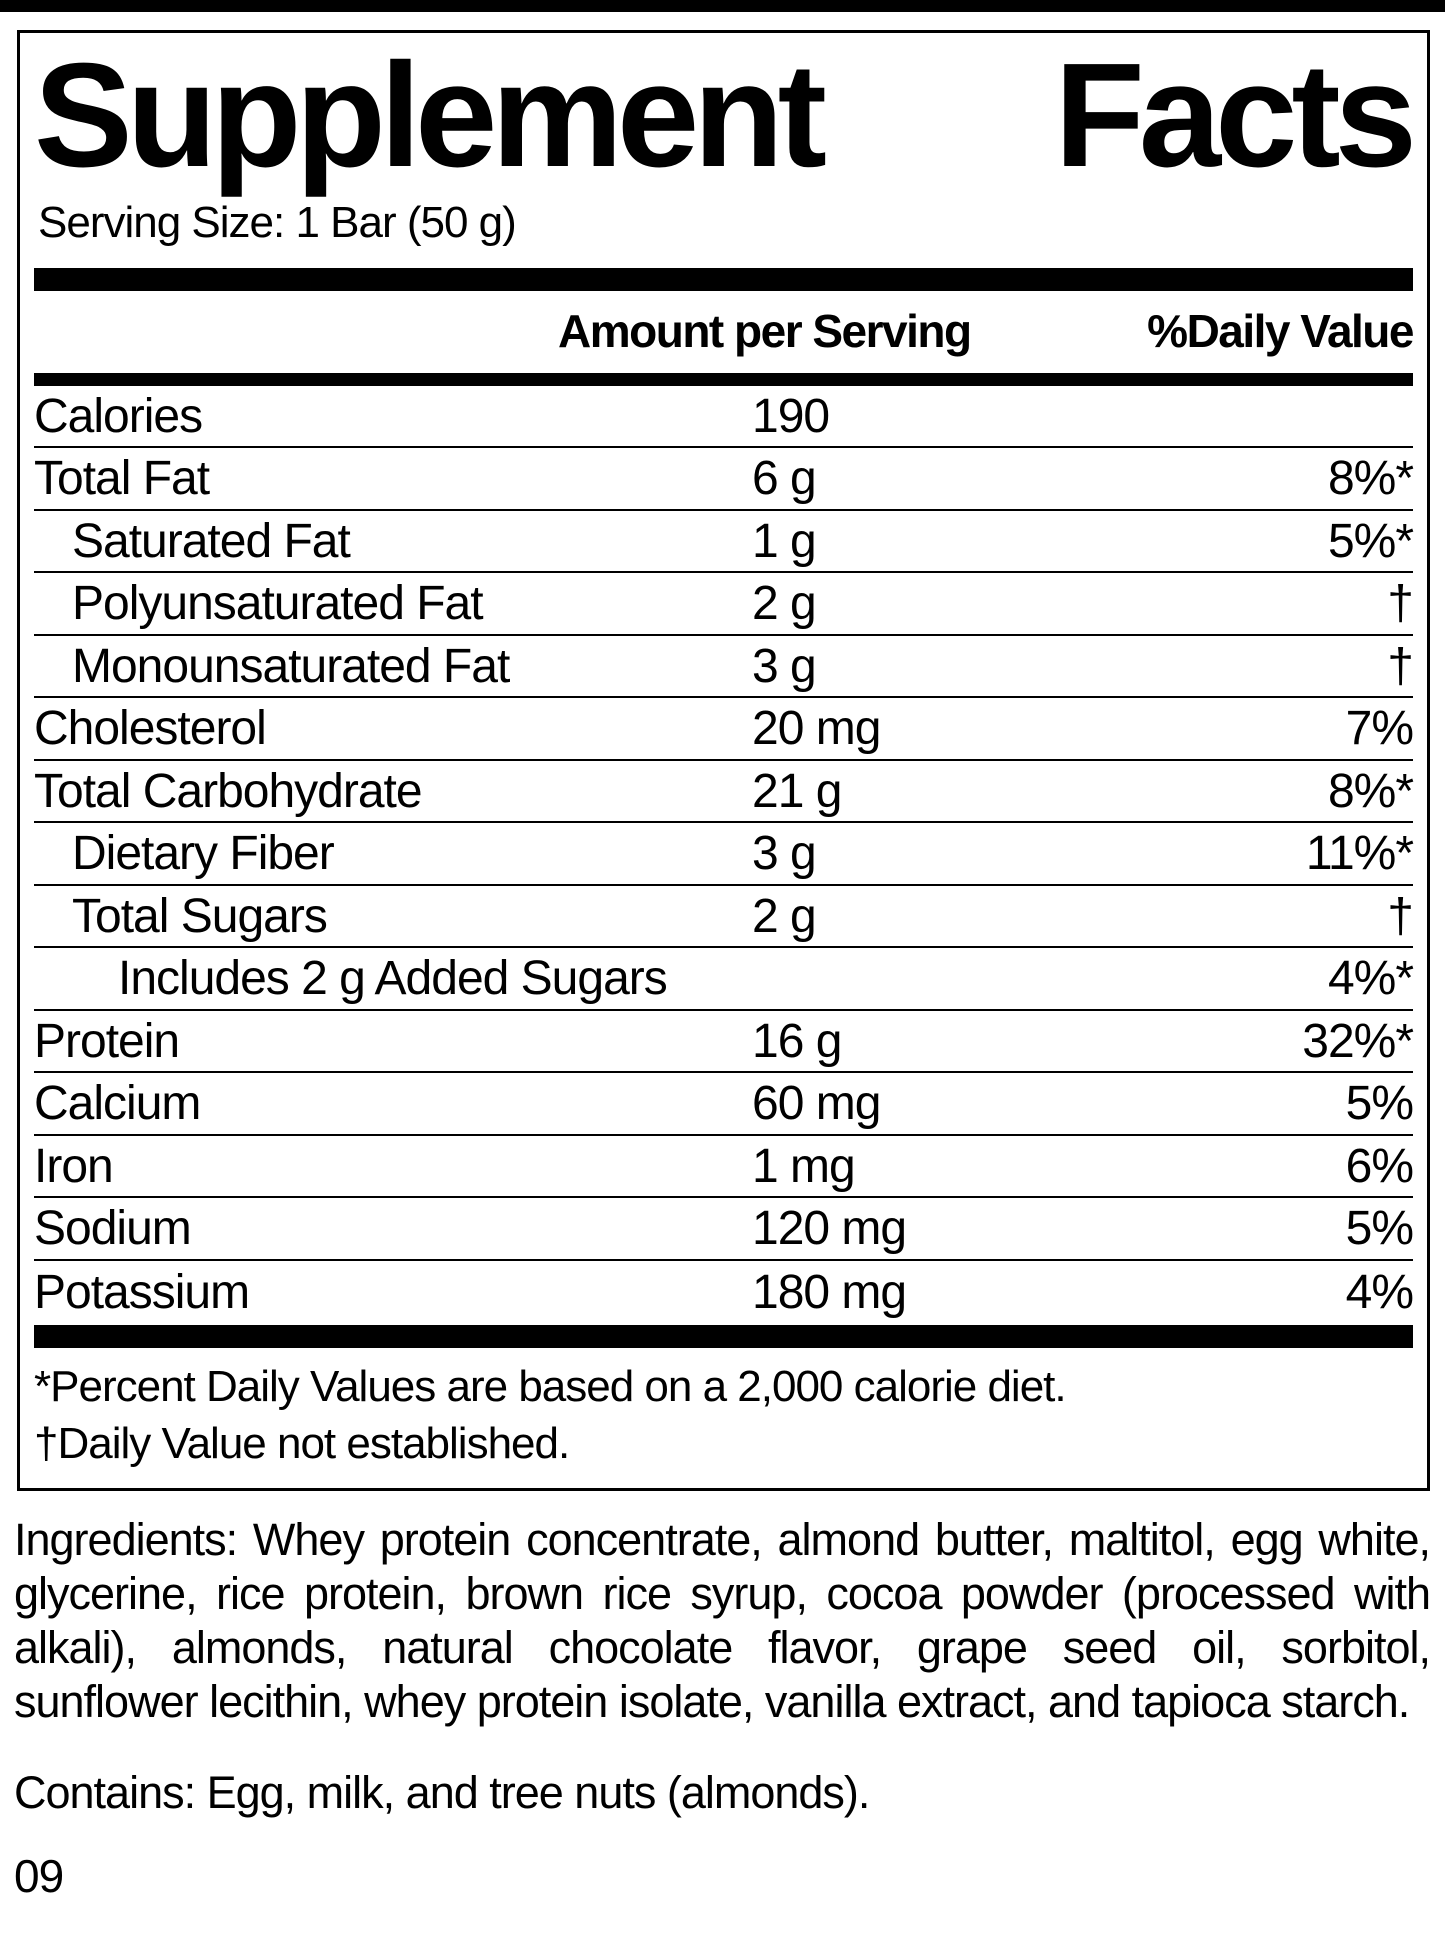 This screenshot has width=1445, height=1939. What do you see at coordinates (723, 417) in the screenshot?
I see `nutrient-row: Calories 190` at bounding box center [723, 417].